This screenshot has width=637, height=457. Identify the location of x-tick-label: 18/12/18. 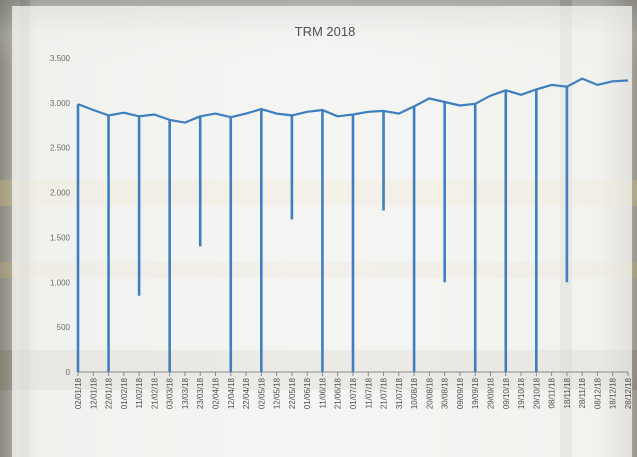
(613, 393).